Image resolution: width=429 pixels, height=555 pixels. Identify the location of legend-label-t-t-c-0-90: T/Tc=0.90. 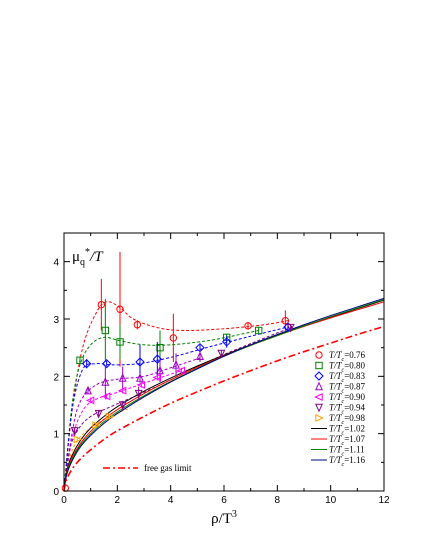
(347, 398).